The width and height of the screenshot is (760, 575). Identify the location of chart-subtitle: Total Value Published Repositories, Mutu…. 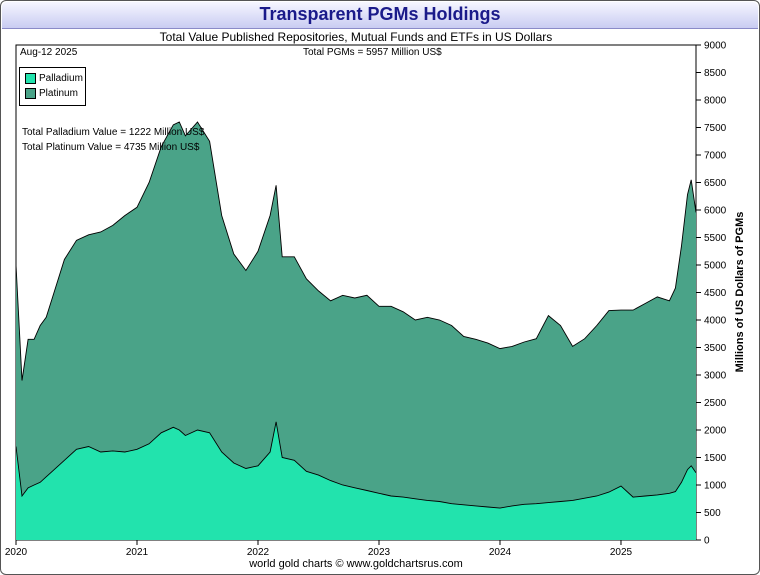
(356, 37).